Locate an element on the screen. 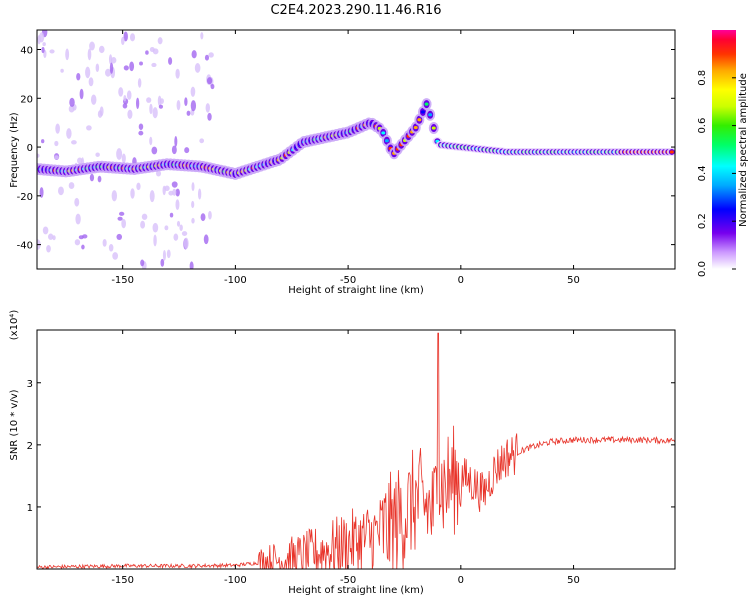 This screenshot has height=600, width=750. spectrogram-x-label: Height of straight line (km) is located at coordinates (356, 290).